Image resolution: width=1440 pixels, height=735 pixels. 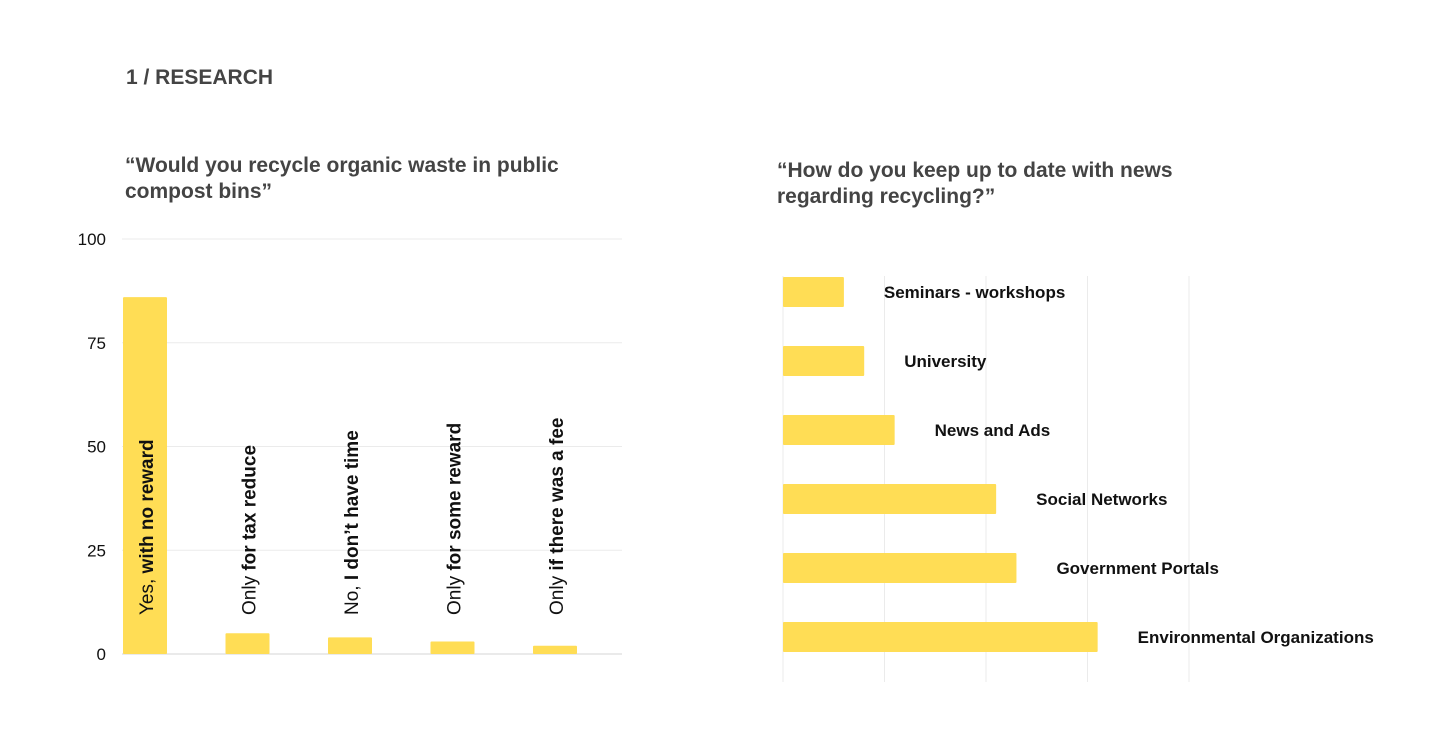 What do you see at coordinates (96, 447) in the screenshot?
I see `y-tick-label: 50` at bounding box center [96, 447].